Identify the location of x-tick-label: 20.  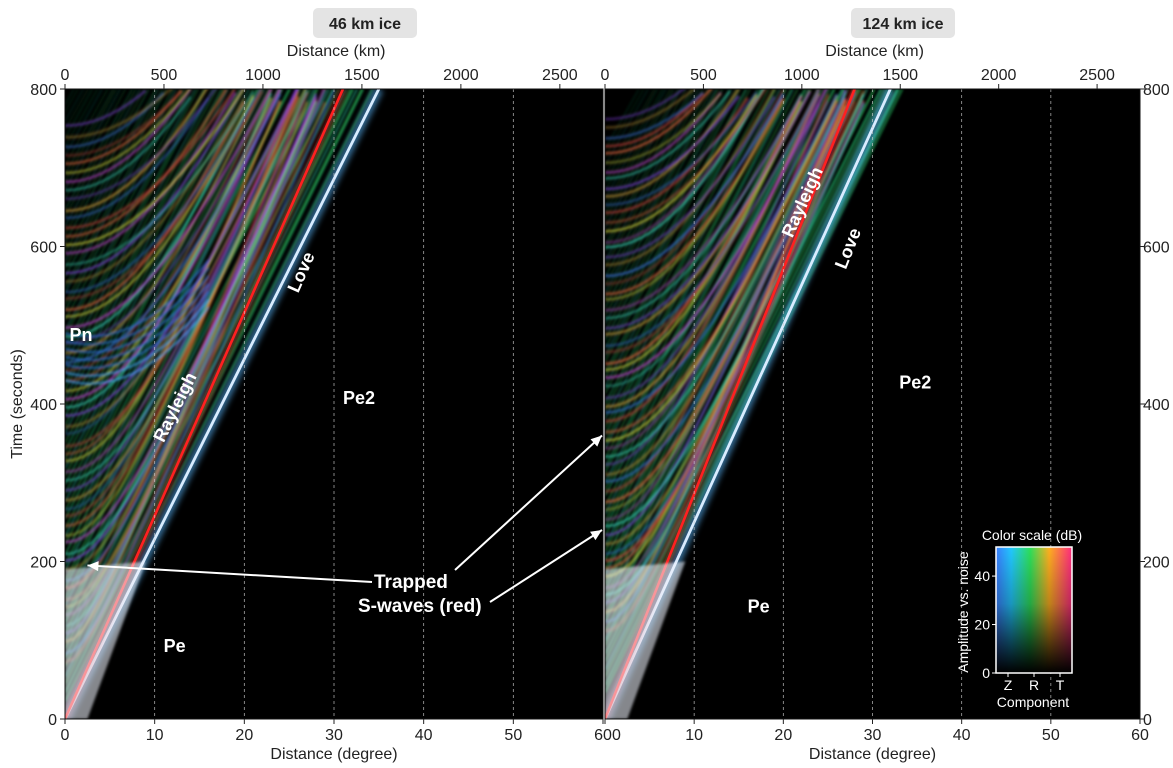
(783, 735).